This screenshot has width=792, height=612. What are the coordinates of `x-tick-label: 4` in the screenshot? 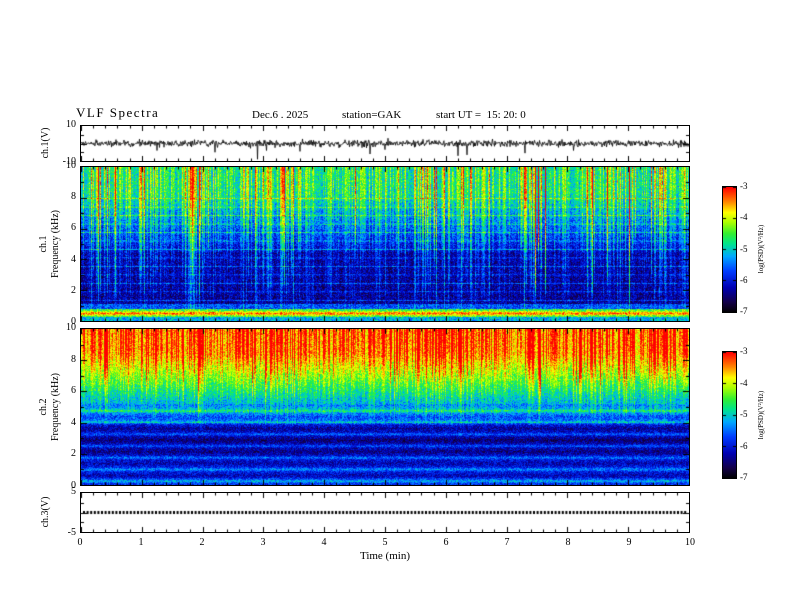 It's located at (324, 542).